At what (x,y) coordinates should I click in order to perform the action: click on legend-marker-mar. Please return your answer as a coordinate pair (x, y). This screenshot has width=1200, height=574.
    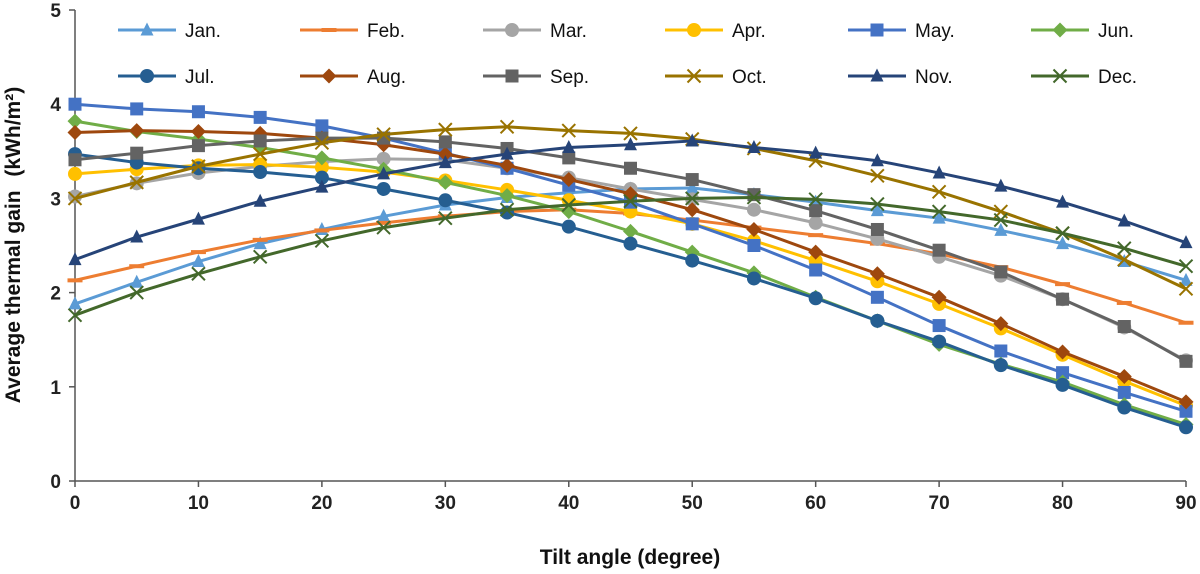
    Looking at the image, I should click on (512, 30).